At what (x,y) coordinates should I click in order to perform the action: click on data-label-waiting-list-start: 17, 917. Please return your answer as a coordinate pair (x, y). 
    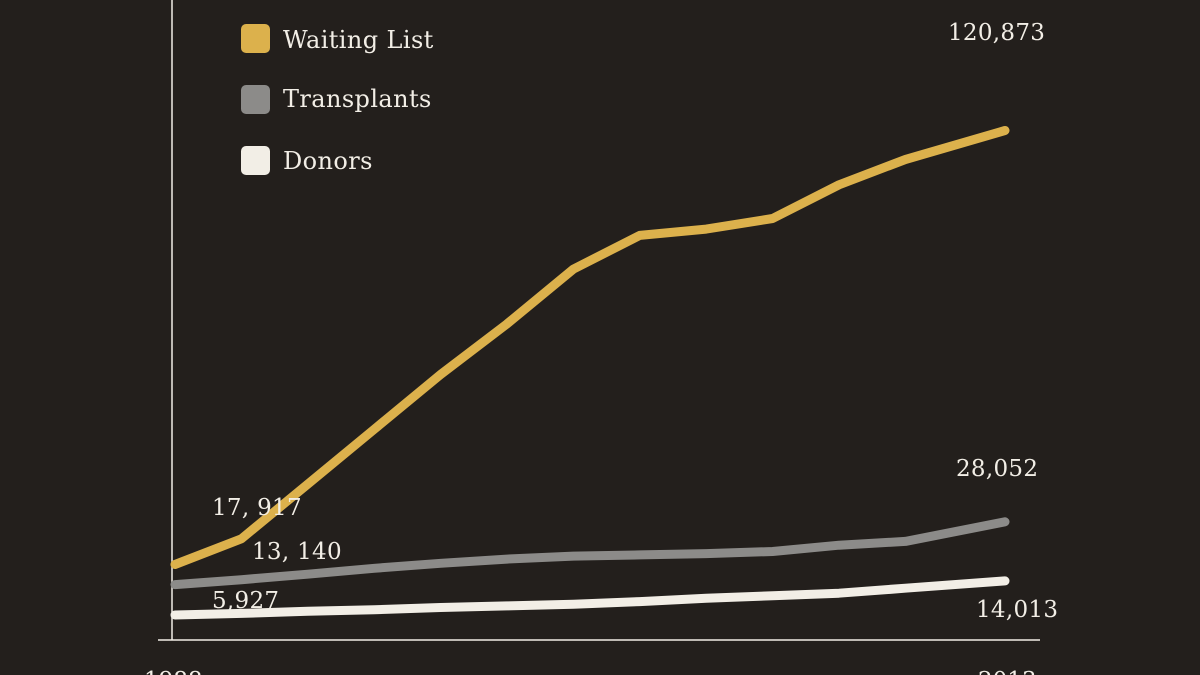
    Looking at the image, I should click on (257, 508).